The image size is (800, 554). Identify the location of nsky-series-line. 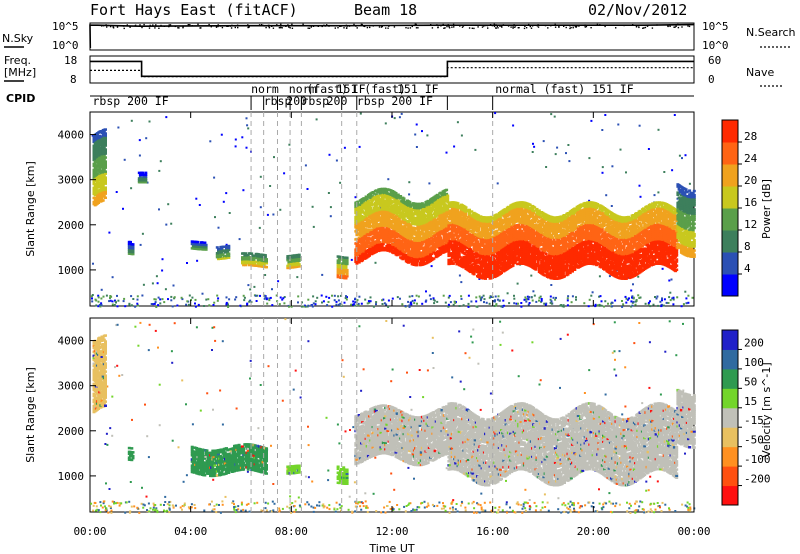
(392, 36).